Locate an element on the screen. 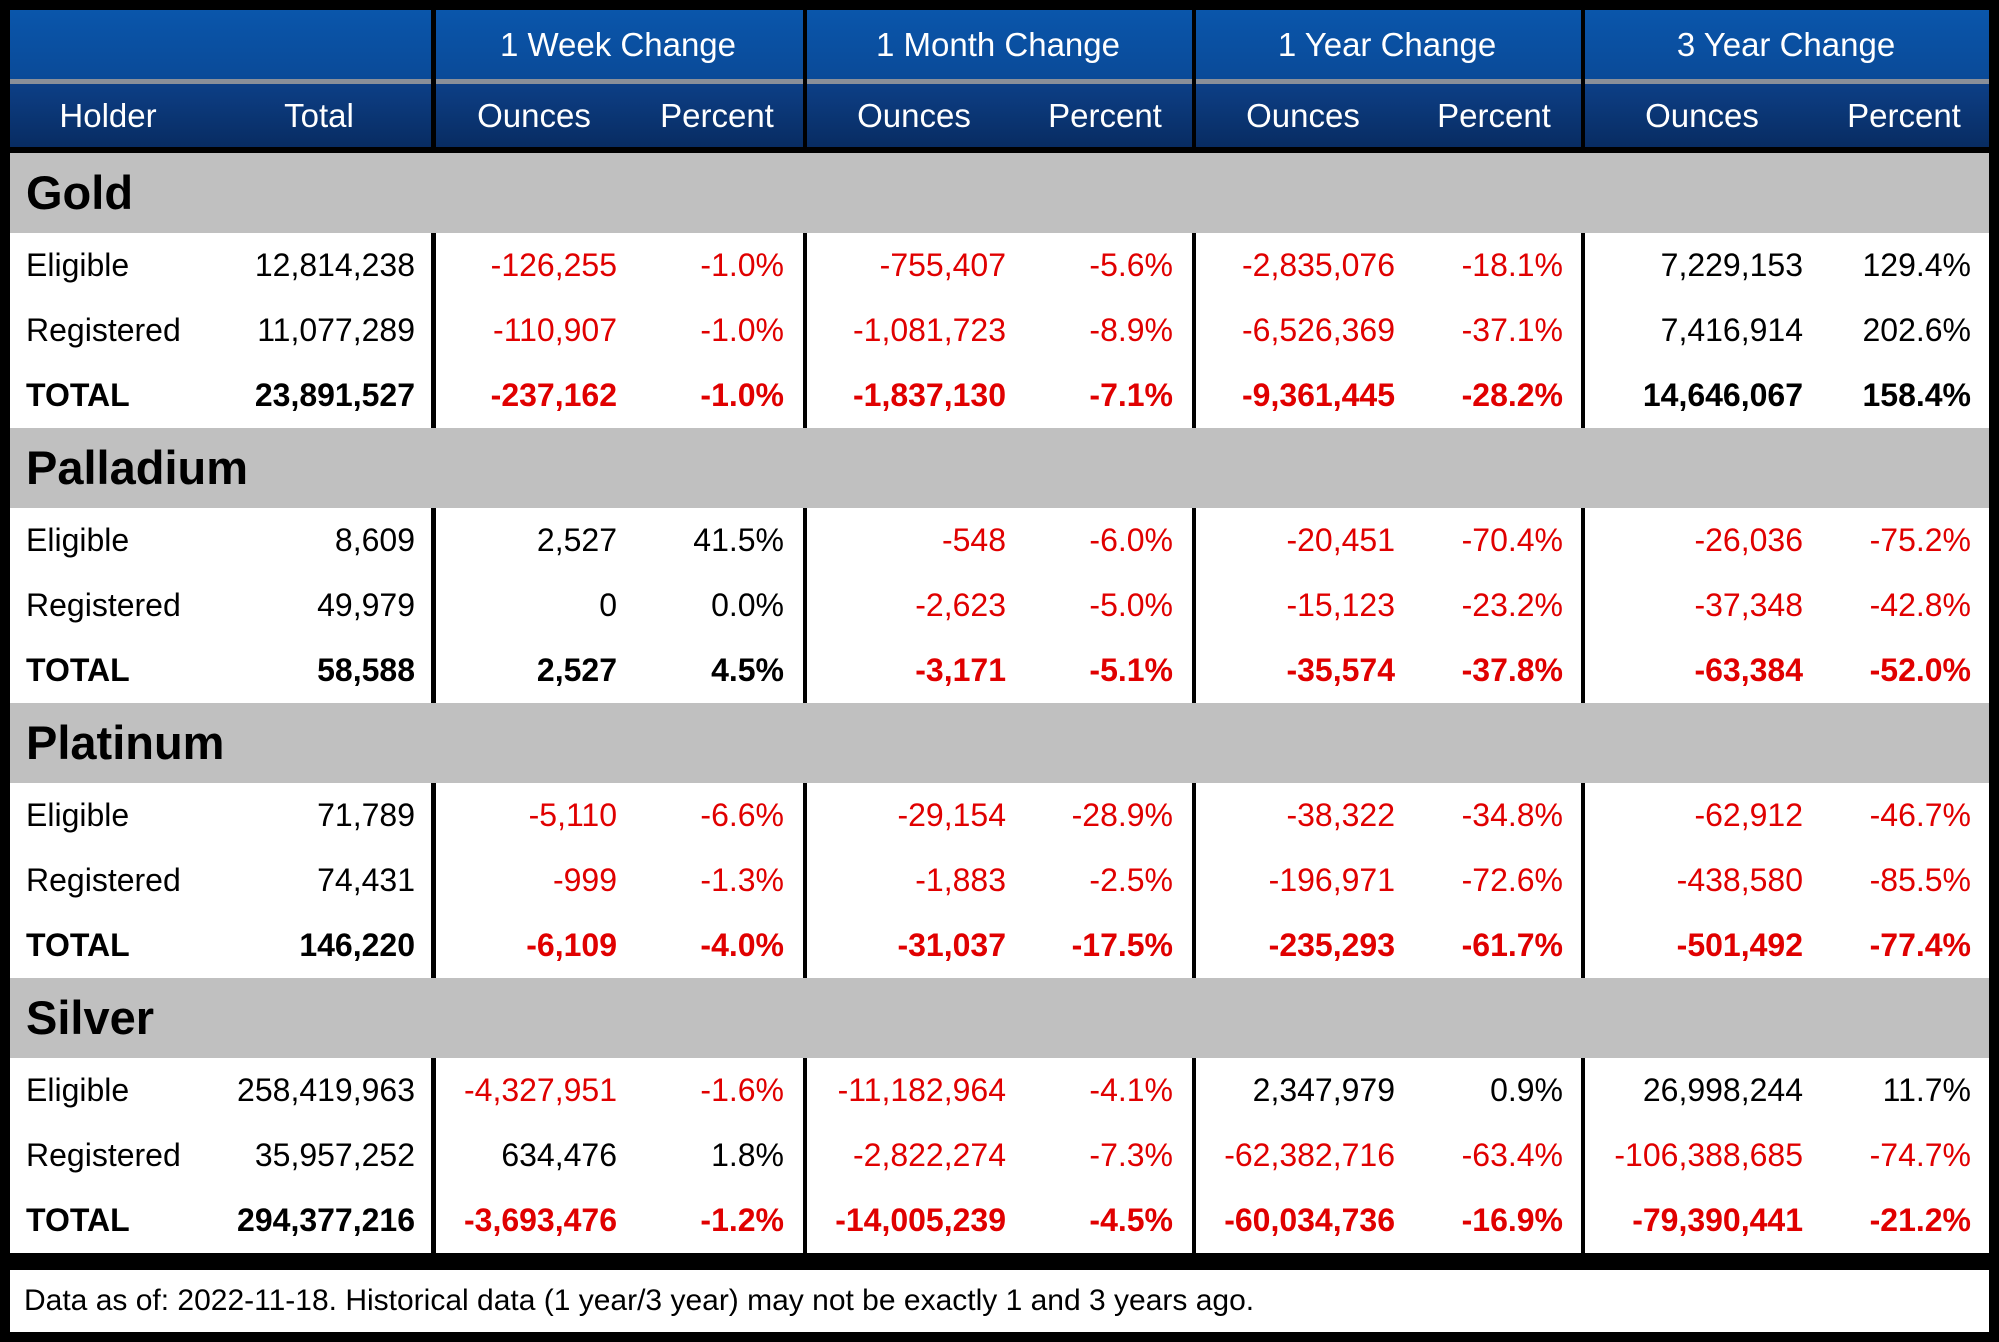  cell: 11,077,289 is located at coordinates (336, 330).